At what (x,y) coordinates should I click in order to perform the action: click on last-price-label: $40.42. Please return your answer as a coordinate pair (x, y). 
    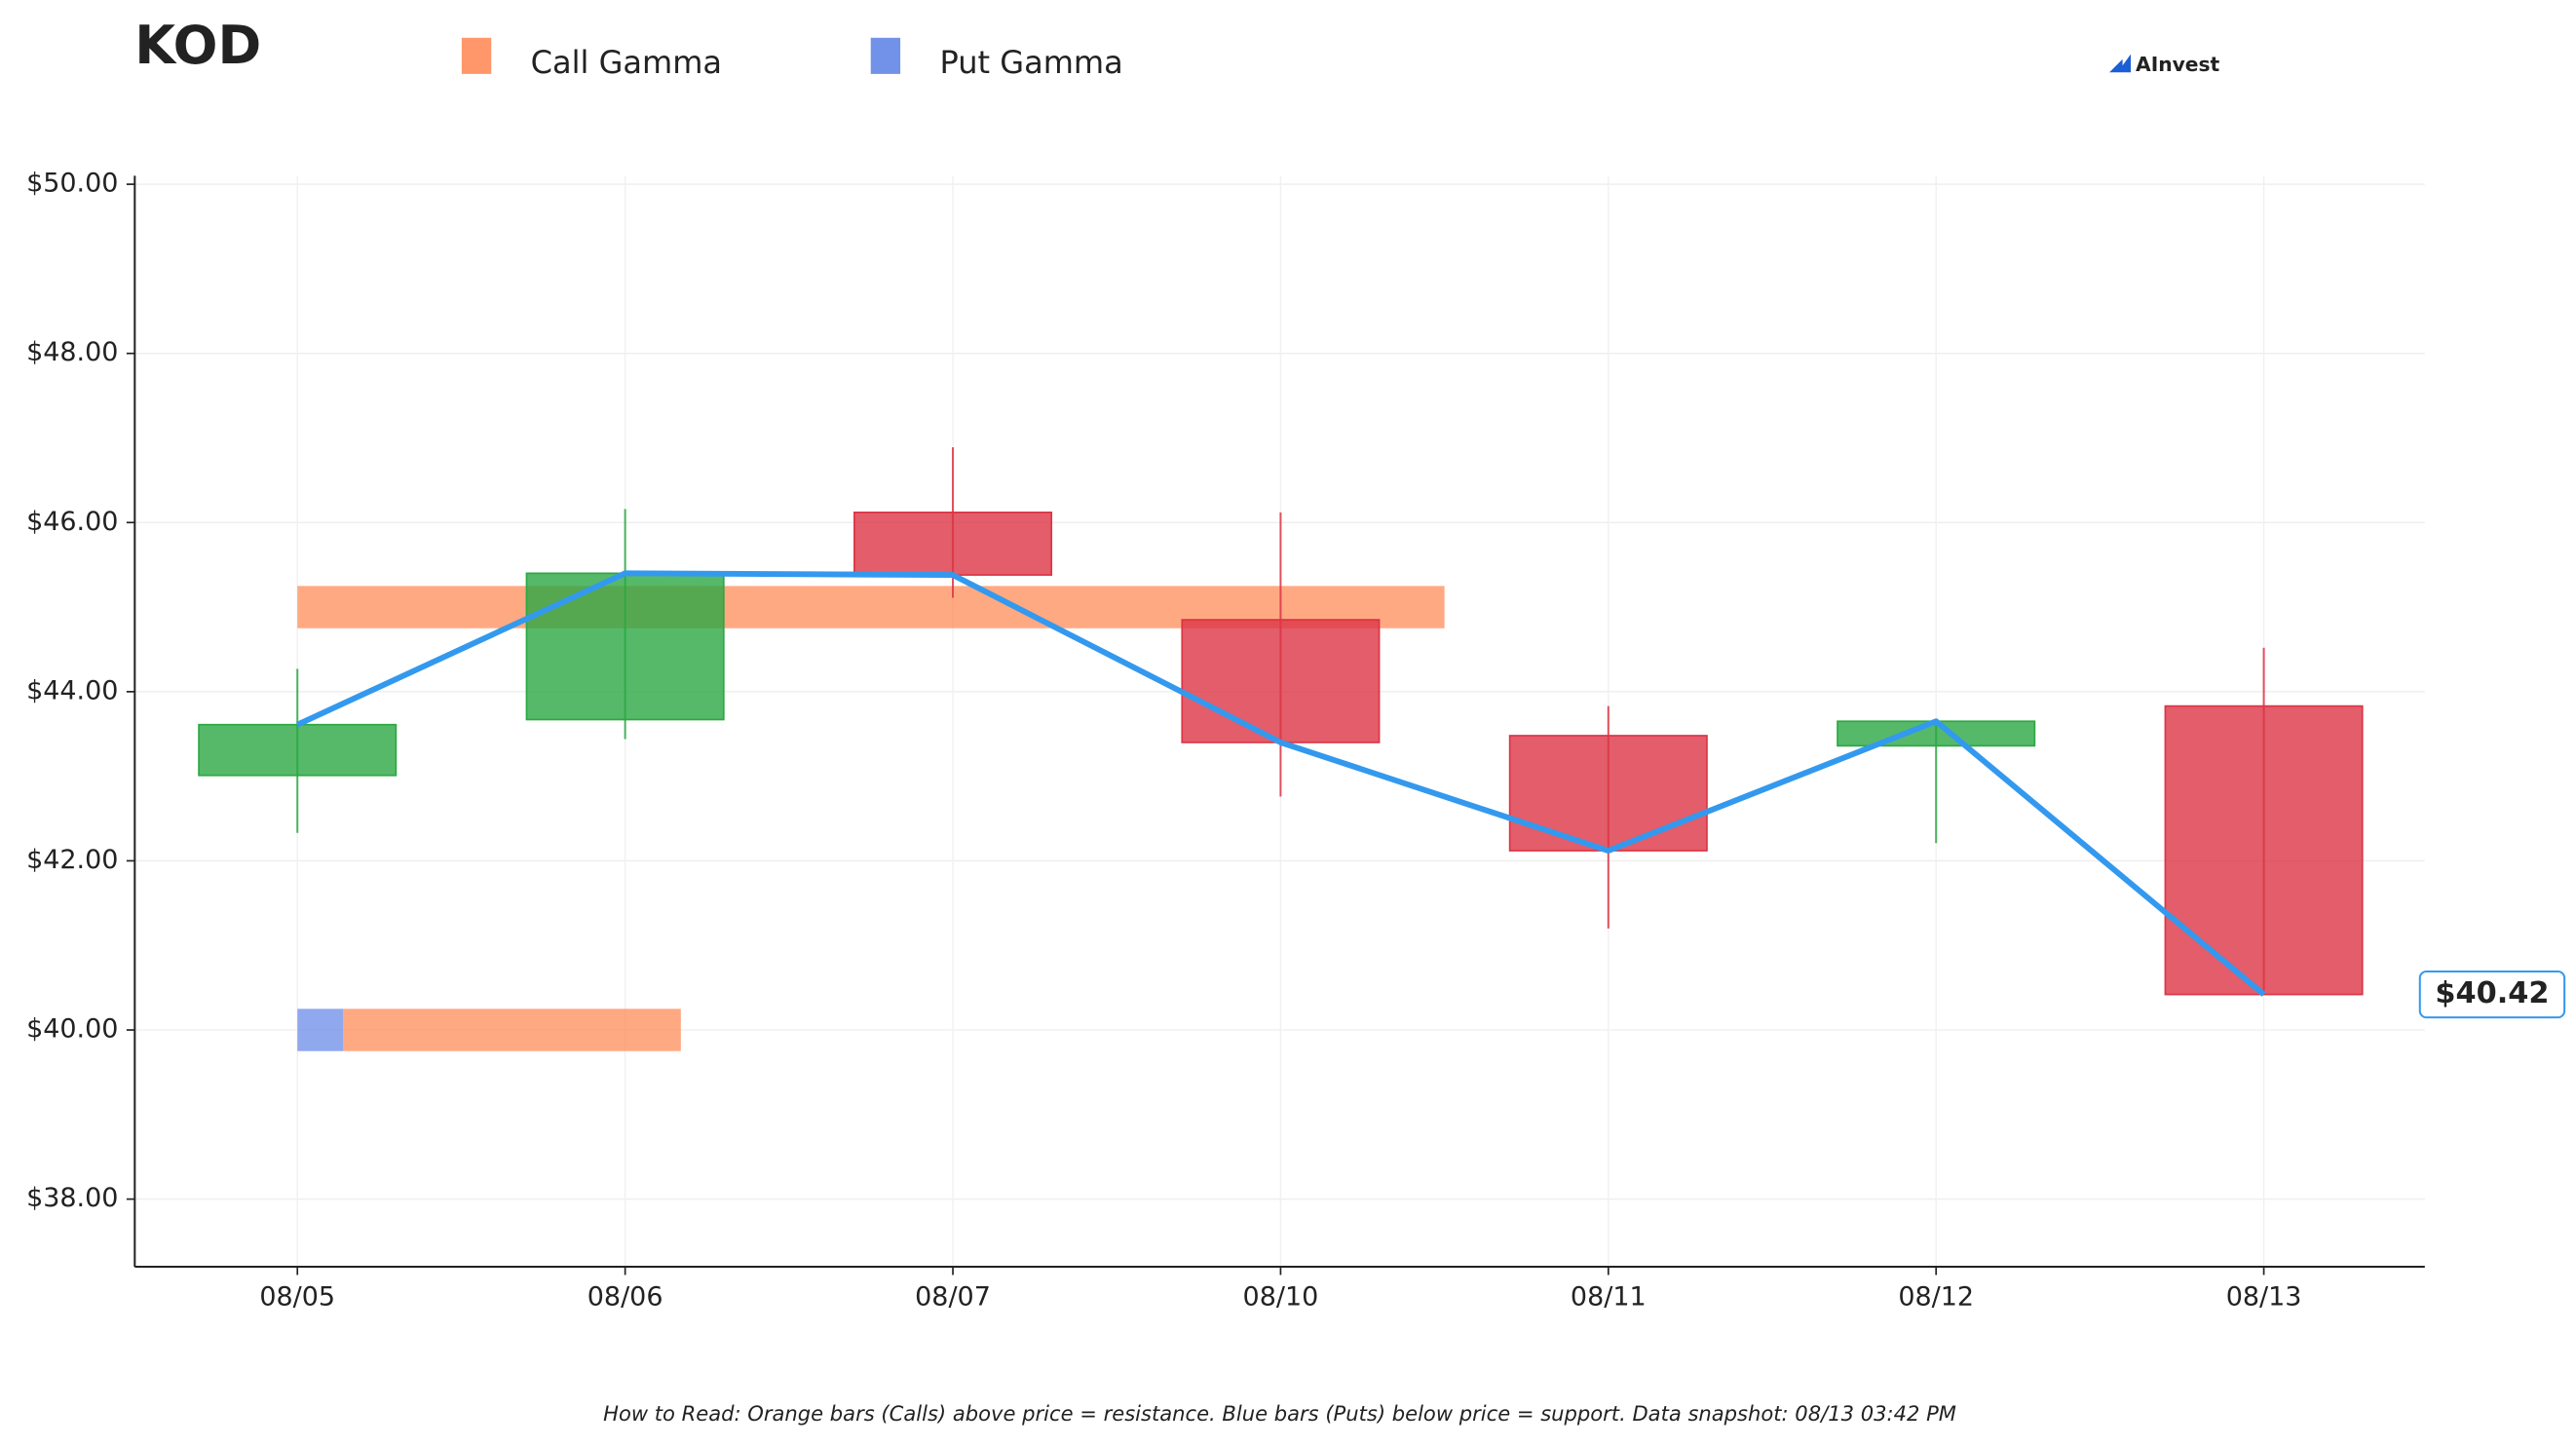
    Looking at the image, I should click on (2492, 993).